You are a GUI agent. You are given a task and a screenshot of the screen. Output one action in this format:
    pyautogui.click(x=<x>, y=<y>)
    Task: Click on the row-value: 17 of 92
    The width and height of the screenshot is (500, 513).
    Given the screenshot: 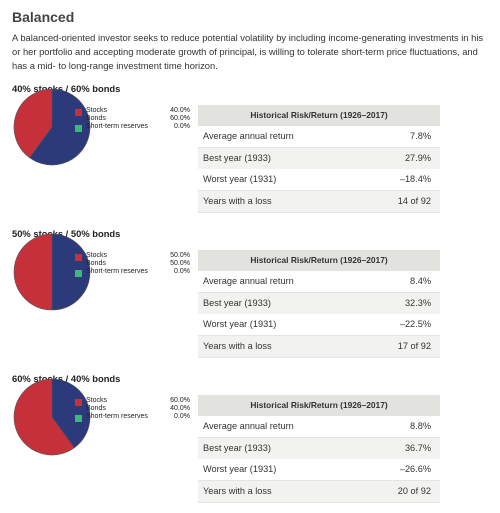 What is the action you would take?
    pyautogui.click(x=414, y=345)
    